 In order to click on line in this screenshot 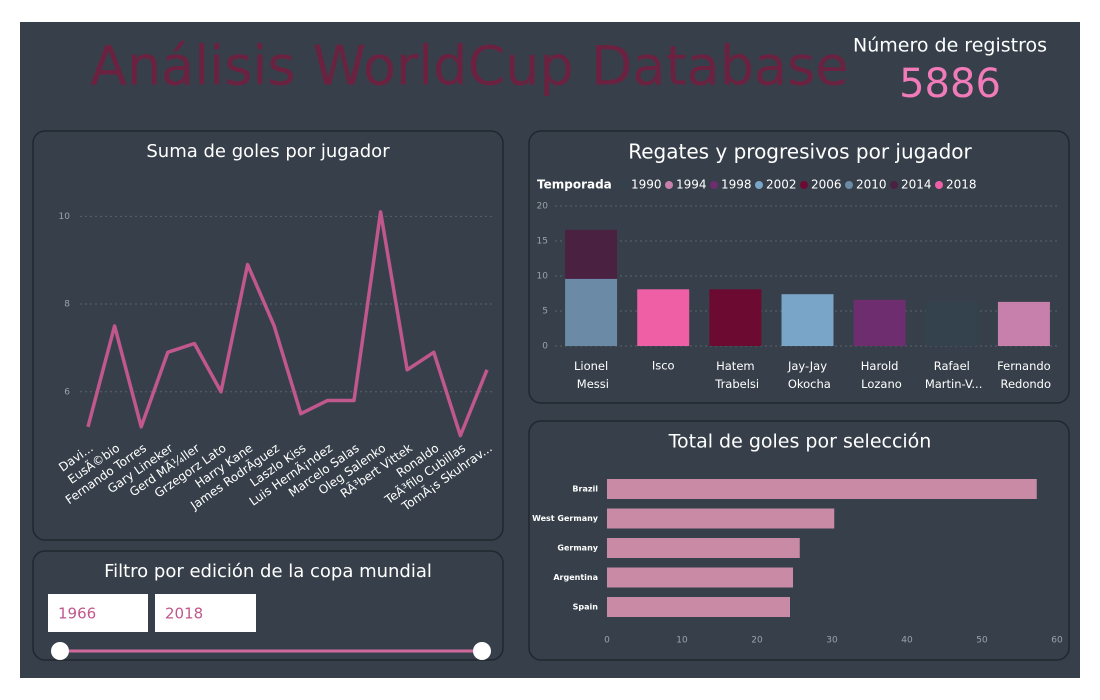, I will do `click(287, 324)`.